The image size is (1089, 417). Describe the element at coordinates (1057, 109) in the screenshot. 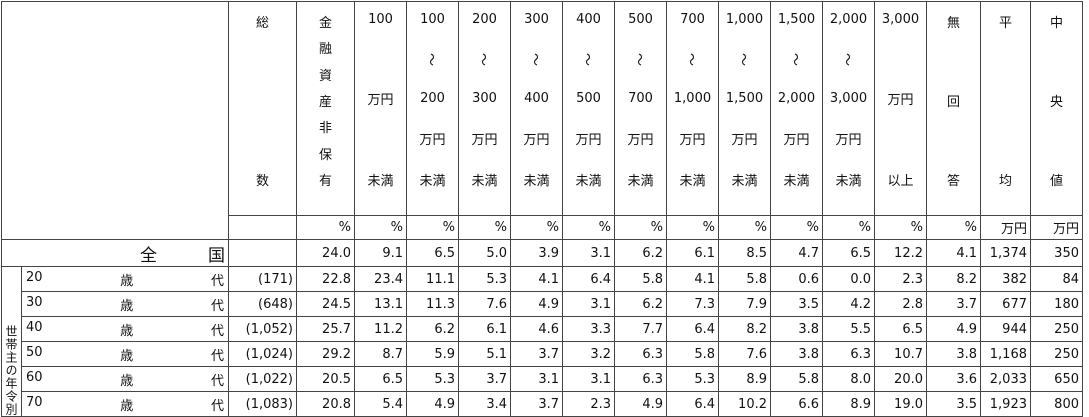

I see `column-header: 中央値` at that location.